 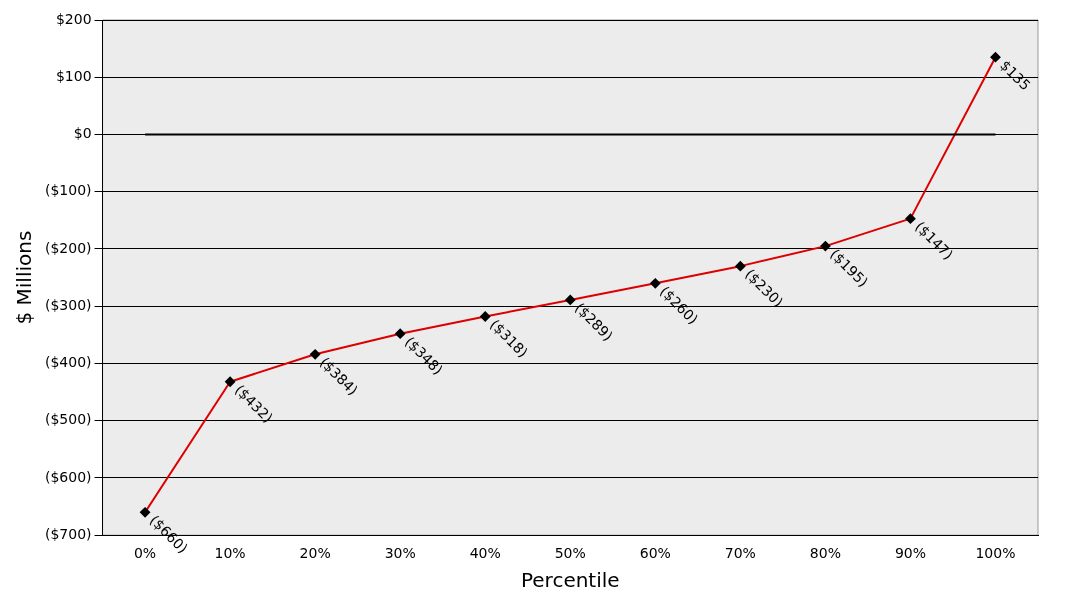 What do you see at coordinates (825, 553) in the screenshot?
I see `x-tick-label: 80%` at bounding box center [825, 553].